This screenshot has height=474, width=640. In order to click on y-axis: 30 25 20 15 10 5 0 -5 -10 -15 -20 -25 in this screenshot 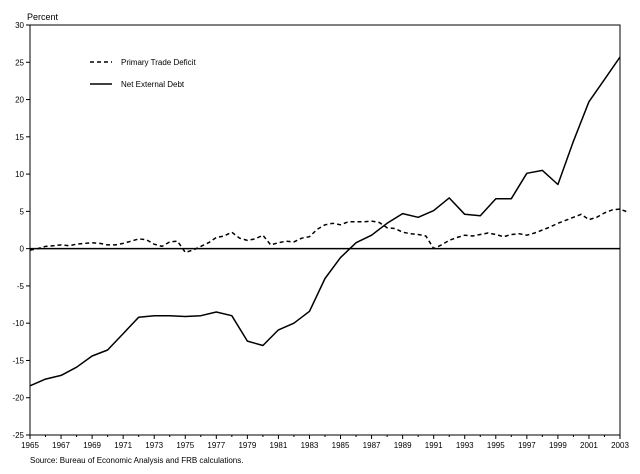, I will do `click(21, 230)`.